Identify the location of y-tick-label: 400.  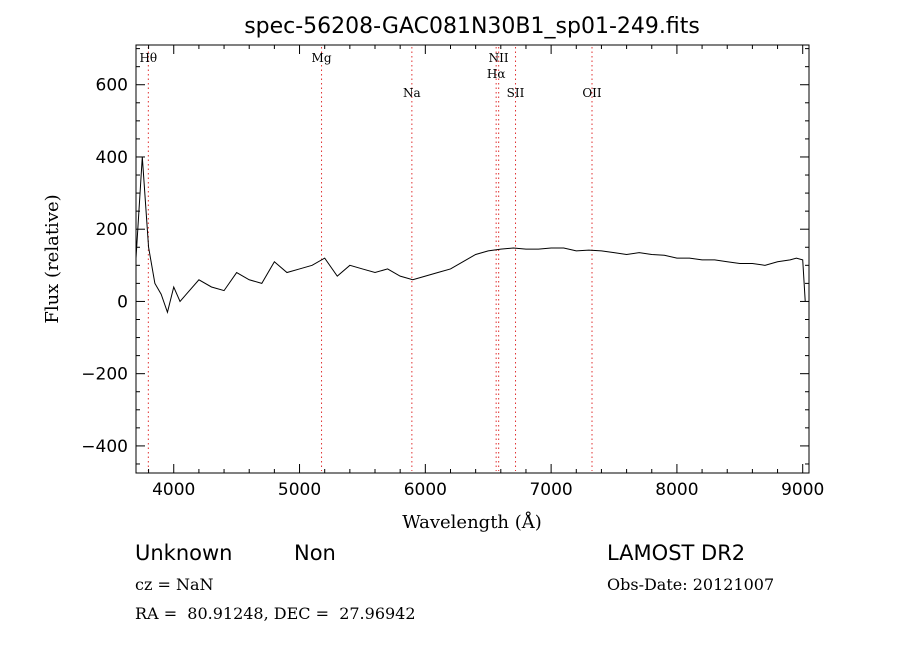
(112, 158).